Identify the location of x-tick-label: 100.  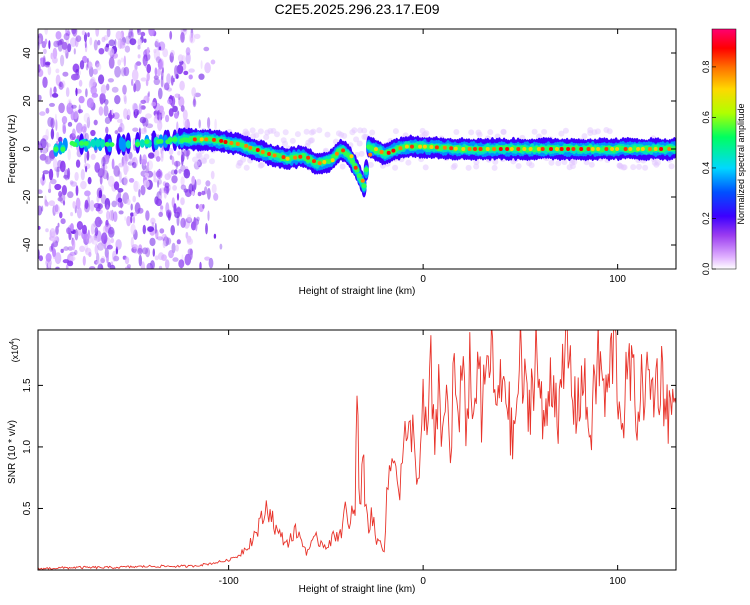
(617, 581).